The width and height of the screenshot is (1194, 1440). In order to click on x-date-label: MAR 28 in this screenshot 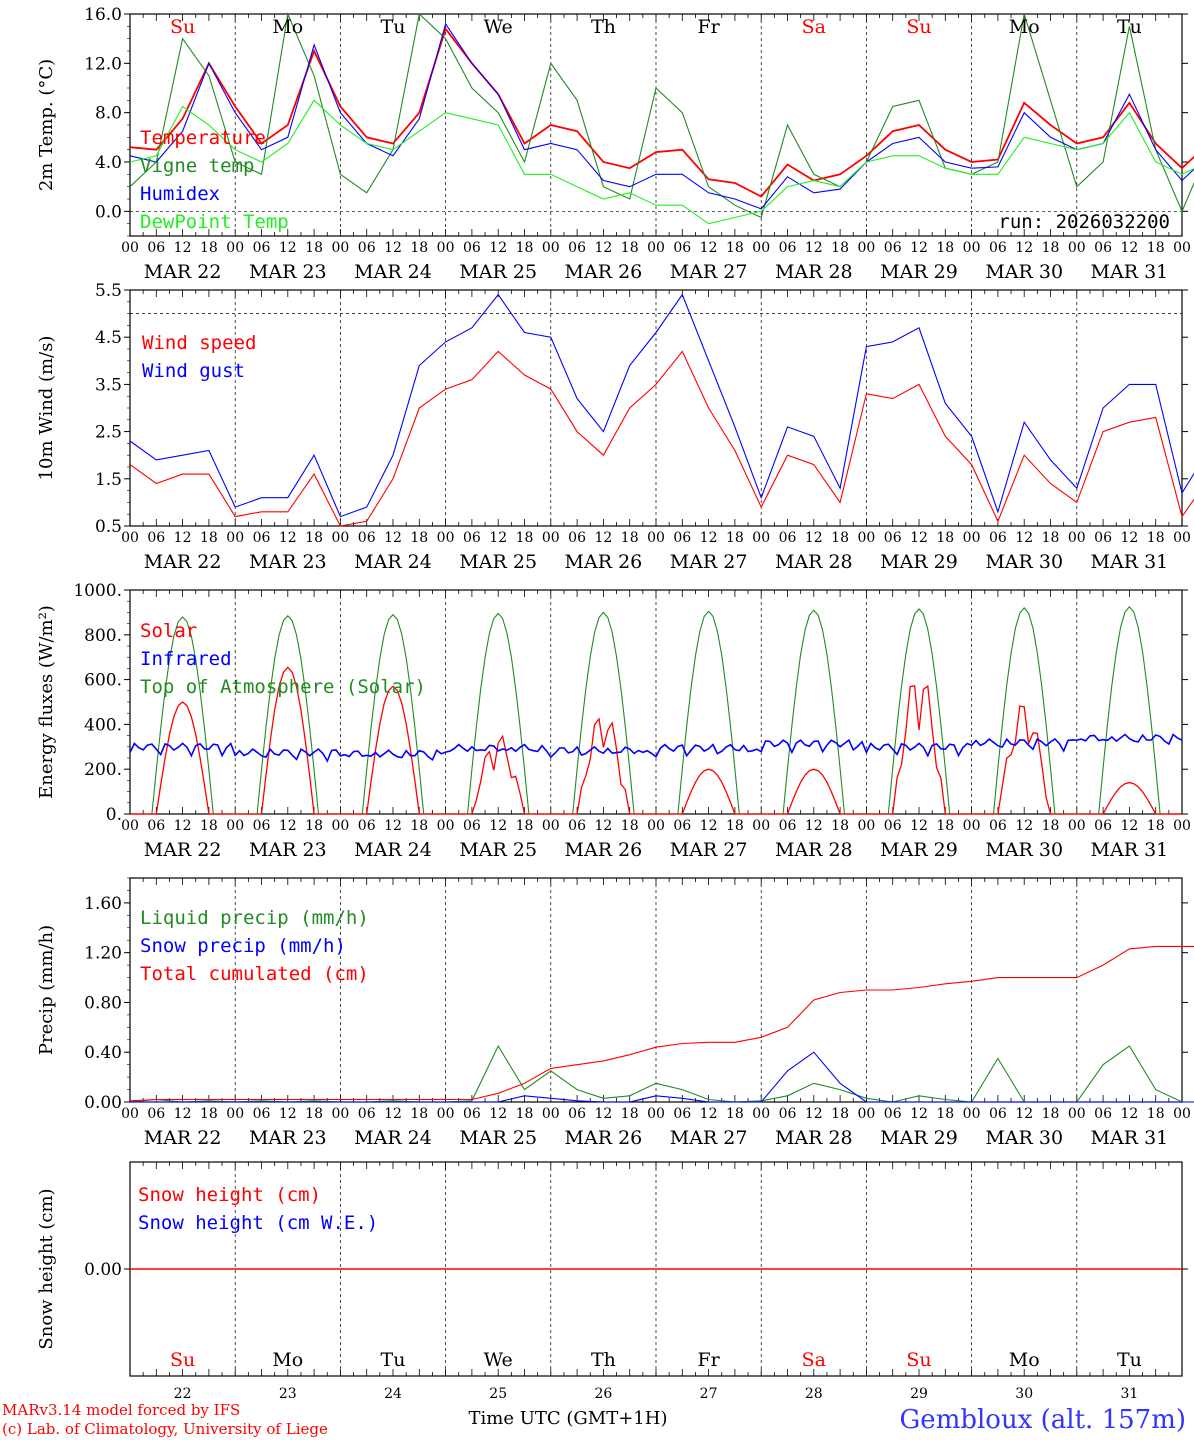, I will do `click(814, 1138)`.